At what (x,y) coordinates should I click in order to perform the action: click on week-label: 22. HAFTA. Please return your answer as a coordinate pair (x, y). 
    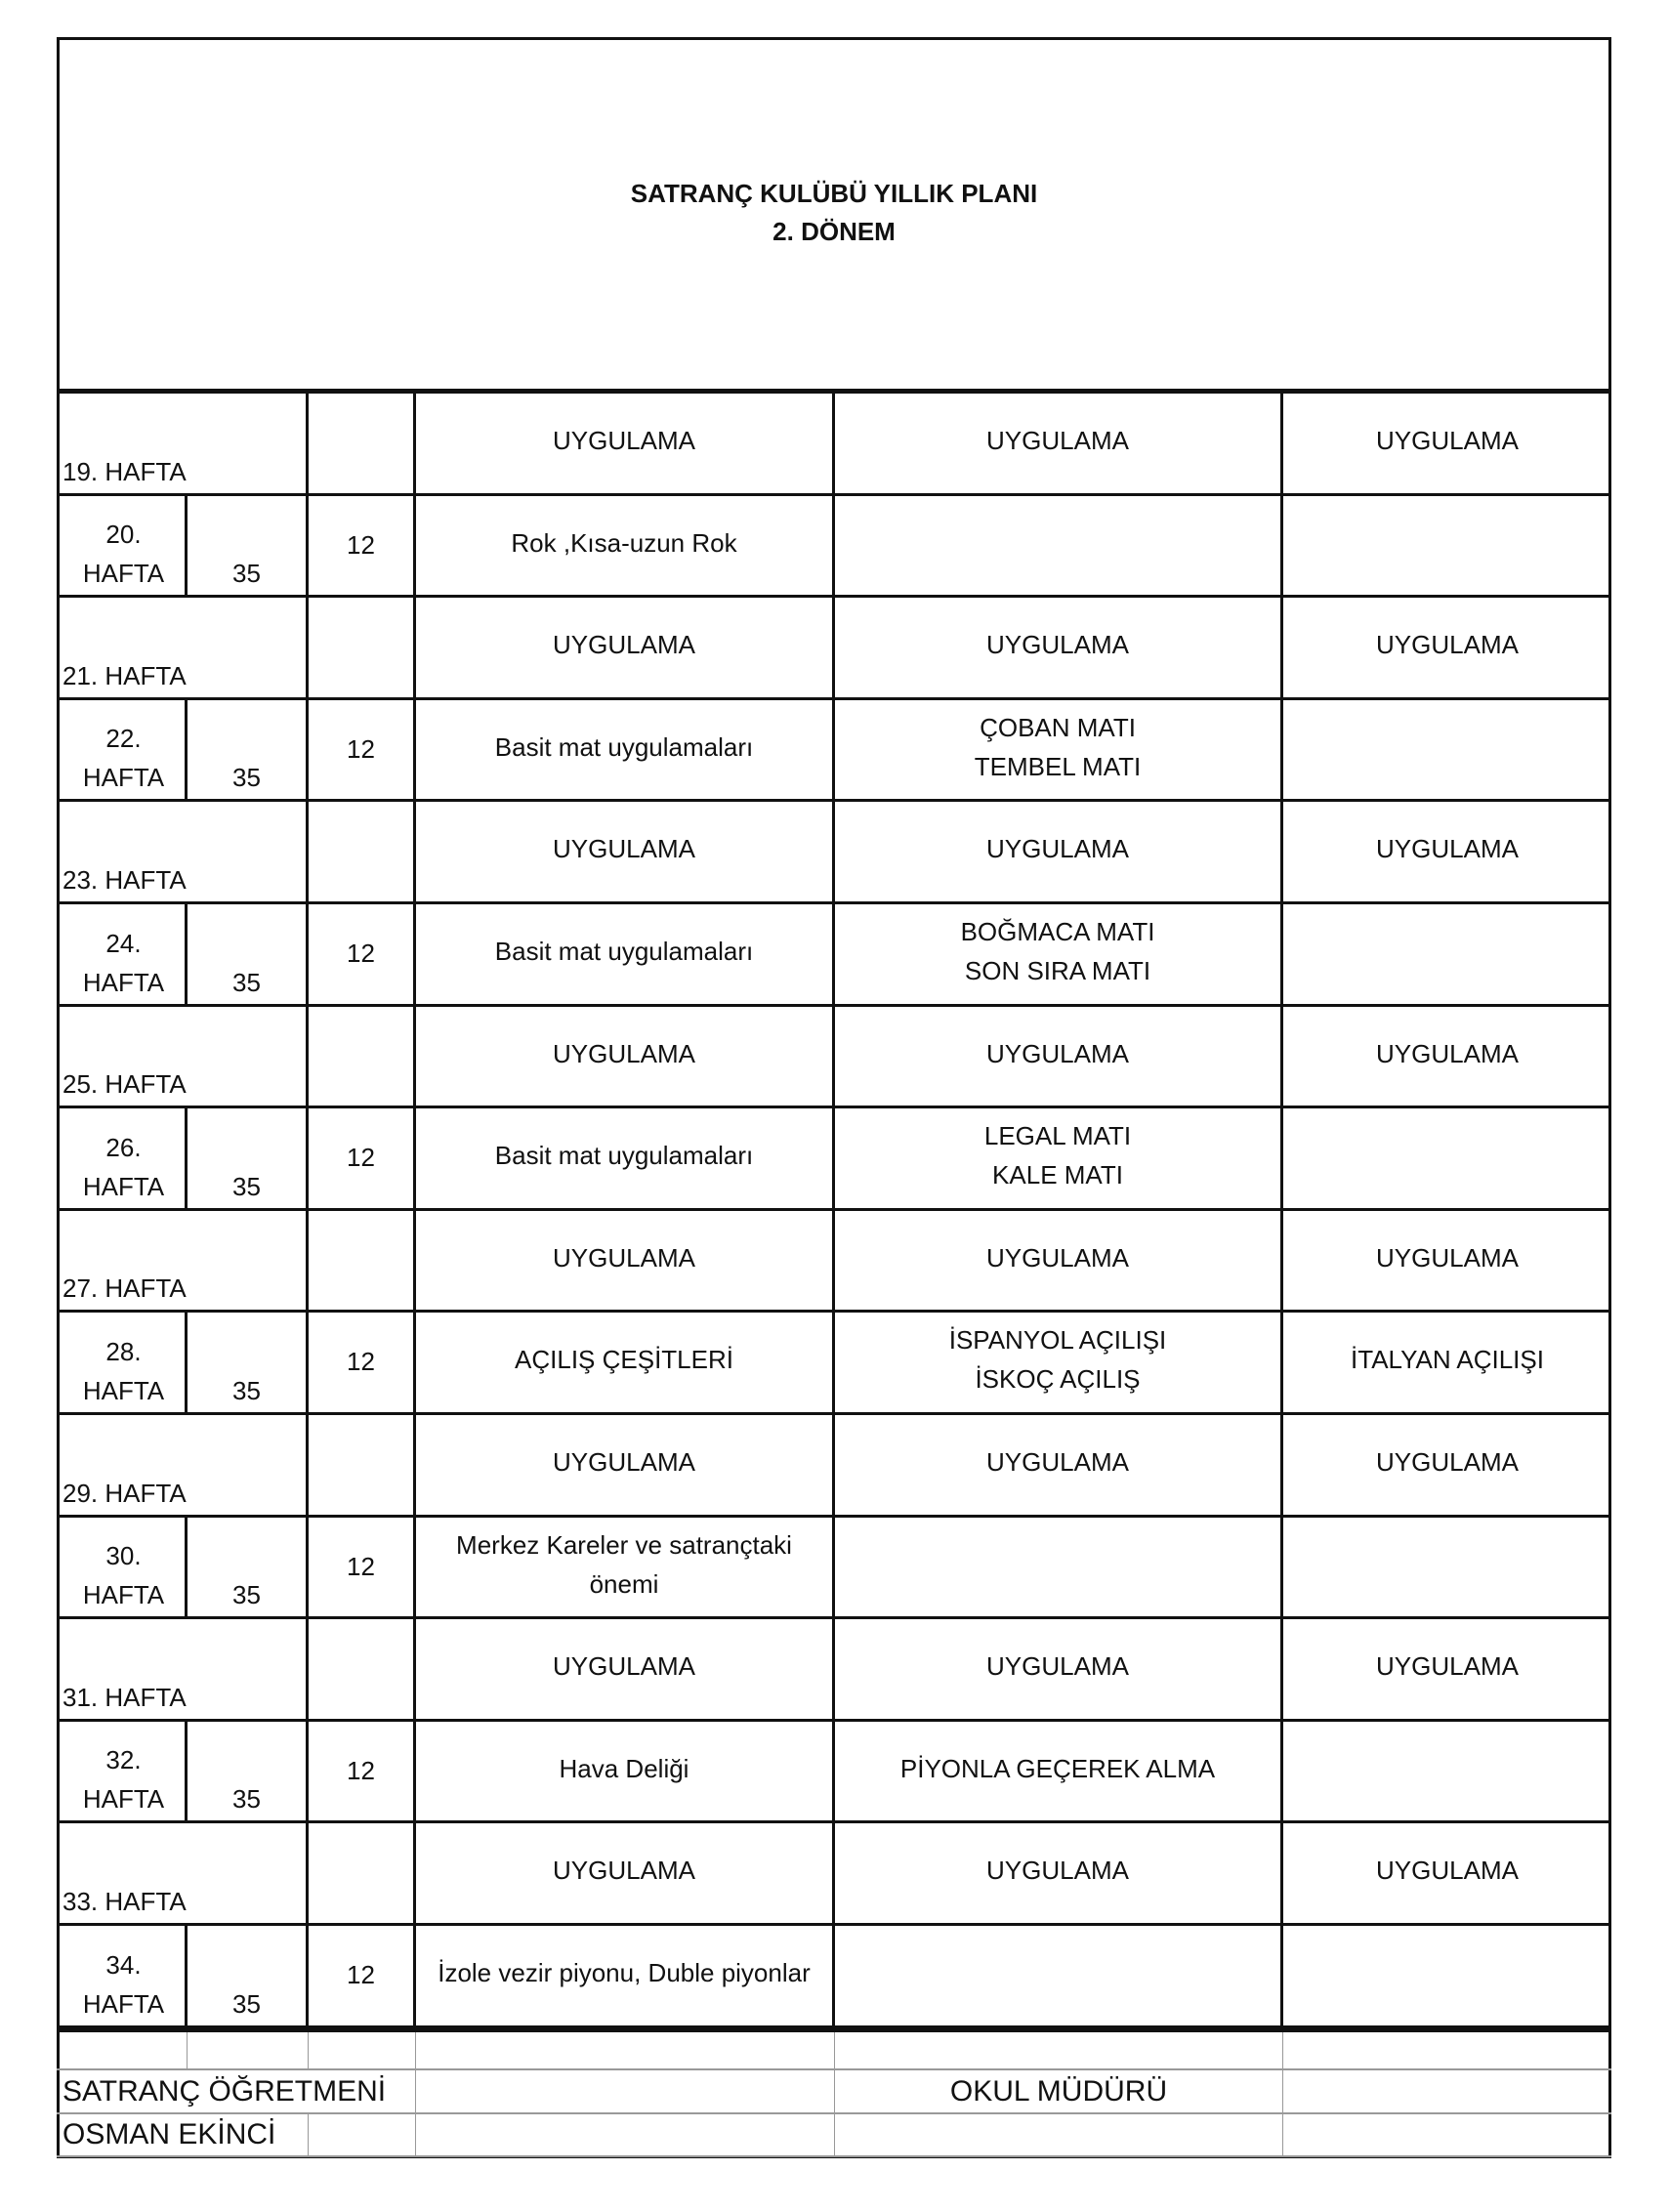
    Looking at the image, I should click on (123, 758).